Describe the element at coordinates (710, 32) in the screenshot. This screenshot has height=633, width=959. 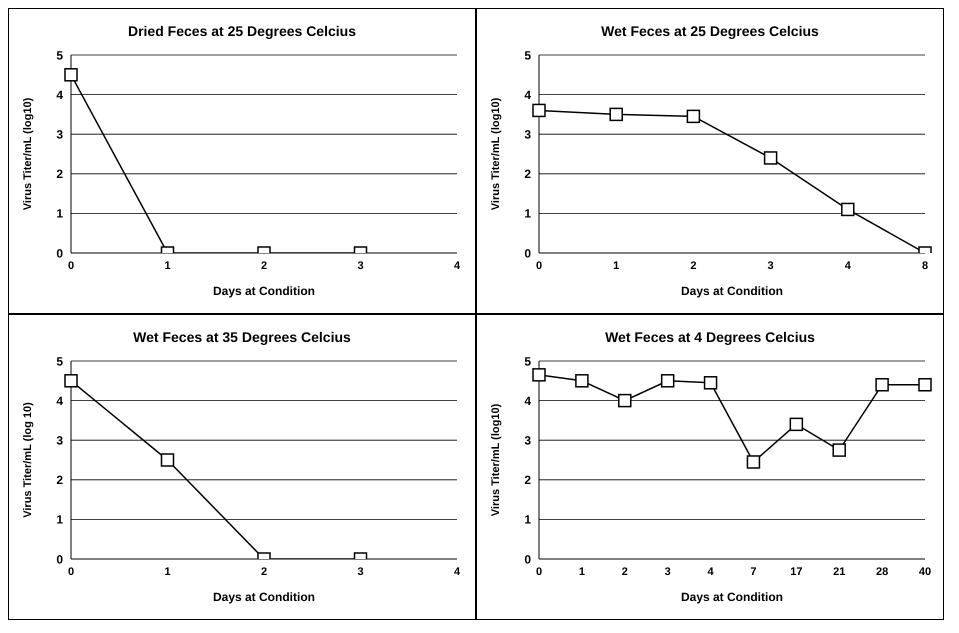
I see `chart-title: Wet Feces at 25 Degrees Celcius` at that location.